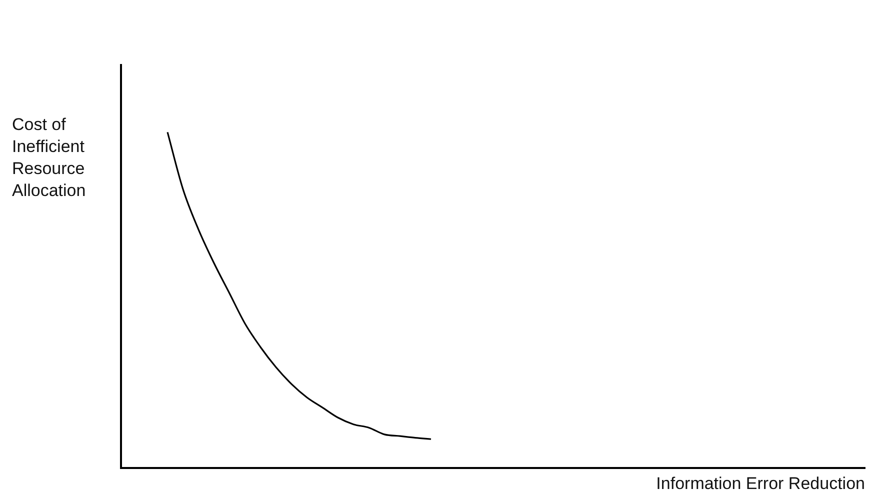 The width and height of the screenshot is (877, 502). Describe the element at coordinates (49, 158) in the screenshot. I see `y-axis-title: Cost of Inefficient Resource Allocation` at that location.